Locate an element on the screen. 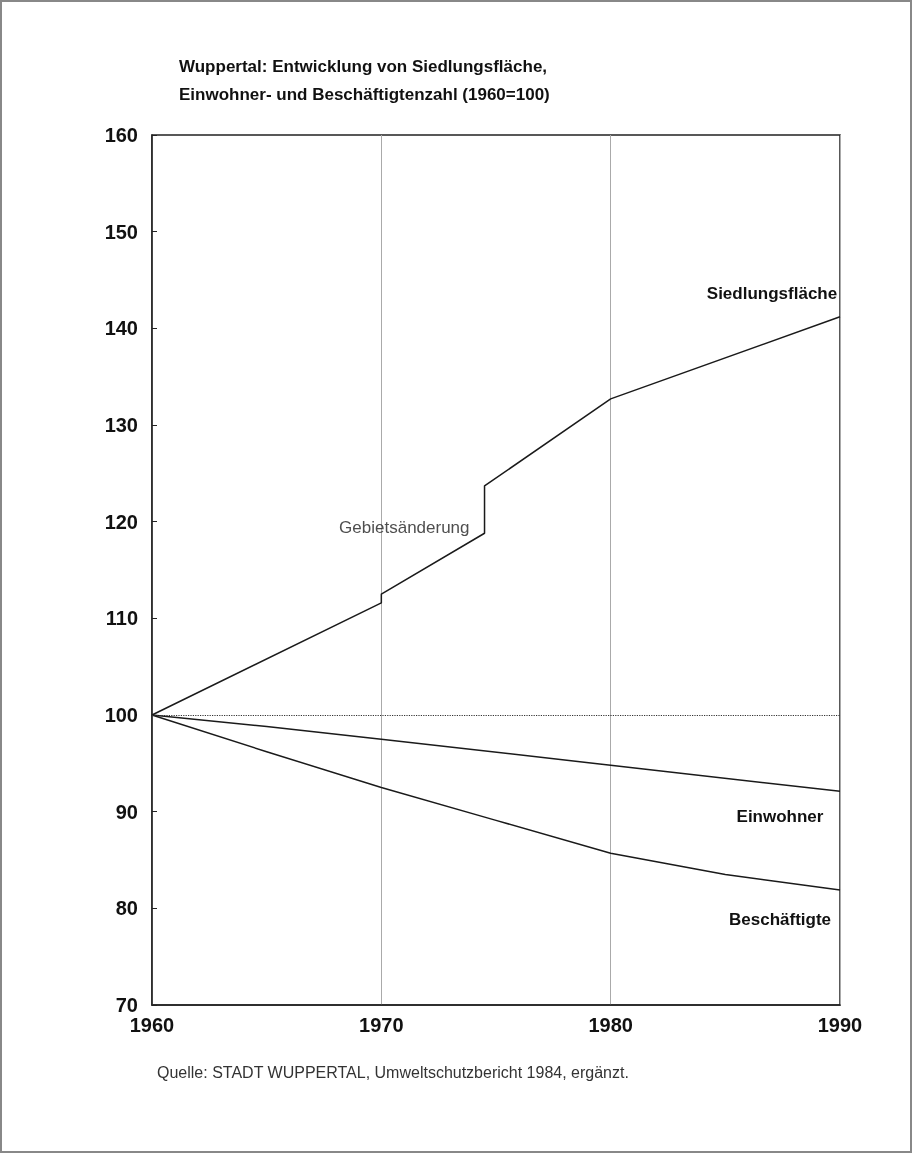 This screenshot has height=1153, width=912. series-label: Siedlungsfläche is located at coordinates (772, 293).